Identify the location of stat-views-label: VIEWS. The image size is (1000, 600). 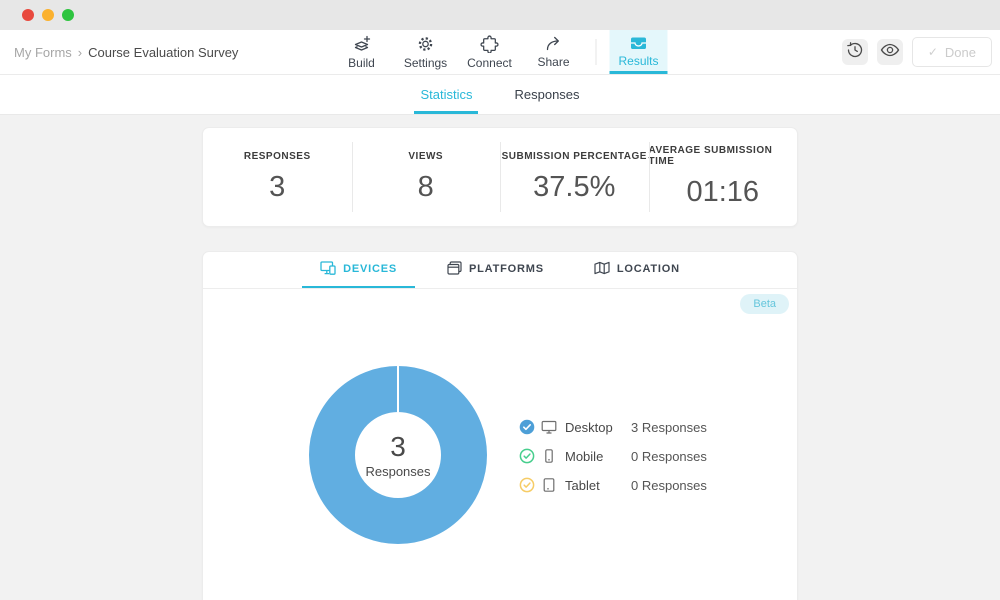
(426, 156).